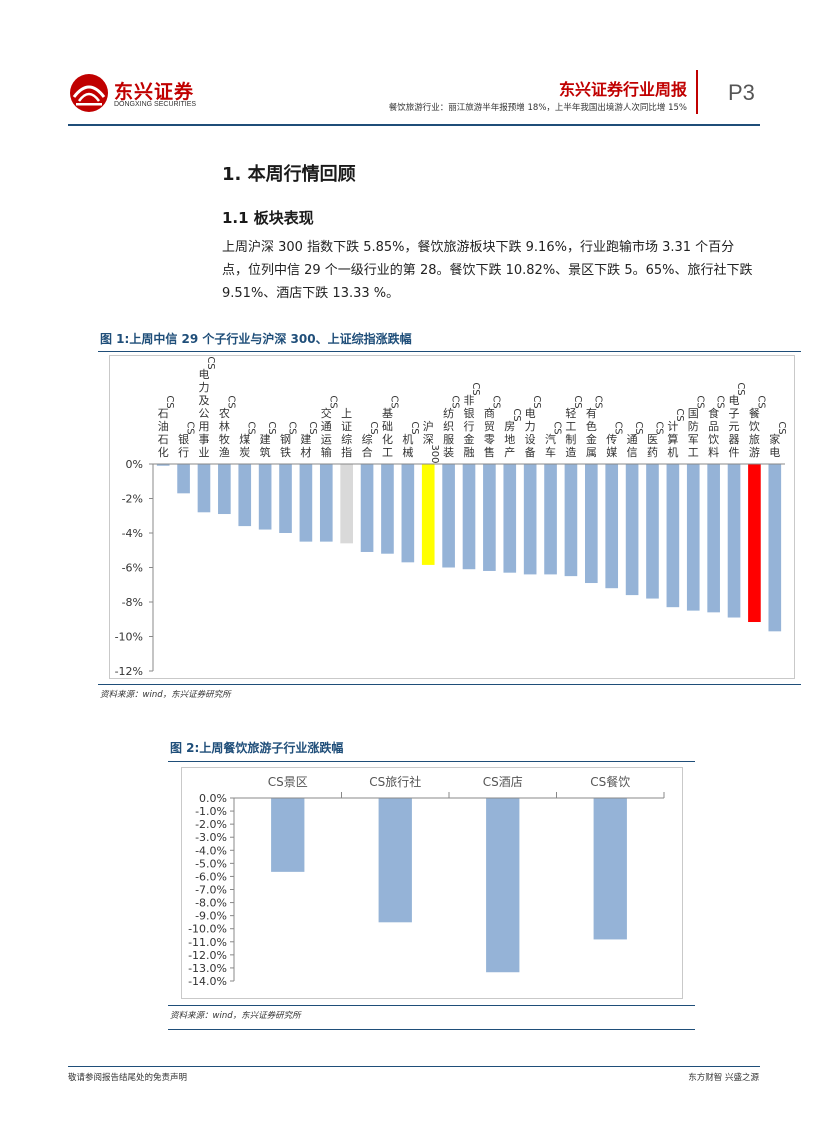 The width and height of the screenshot is (827, 1122). Describe the element at coordinates (591, 452) in the screenshot. I see `category-label-part: 属` at that location.